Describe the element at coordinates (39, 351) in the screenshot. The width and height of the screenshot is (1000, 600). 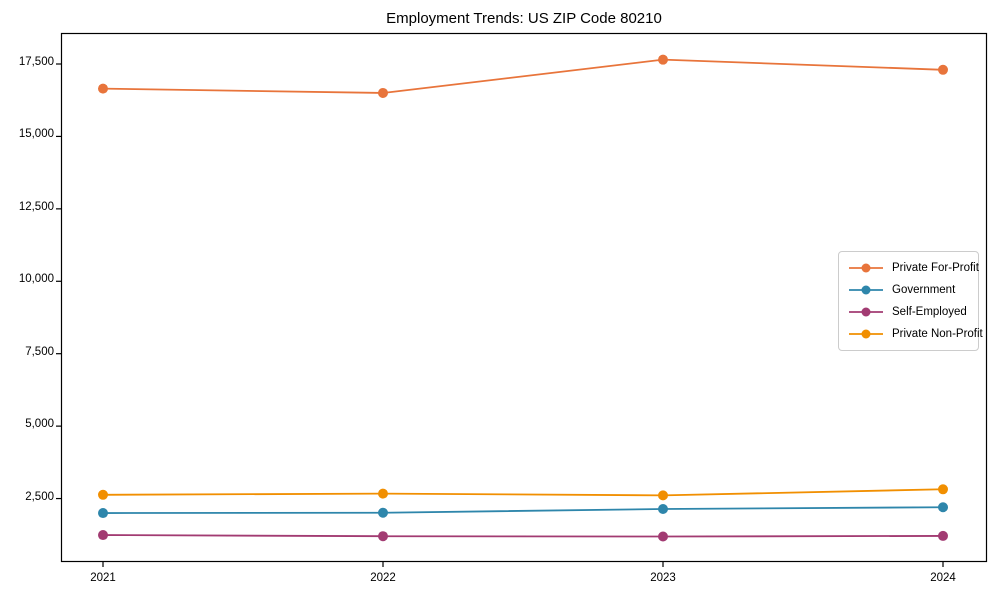
I see `y-tick-label: 7,500` at that location.